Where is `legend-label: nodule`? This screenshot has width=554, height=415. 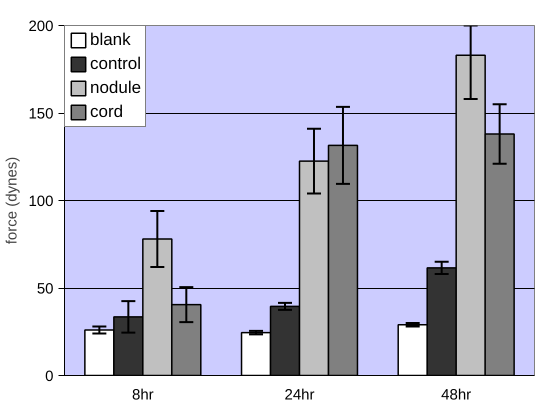 legend-label: nodule is located at coordinates (116, 88).